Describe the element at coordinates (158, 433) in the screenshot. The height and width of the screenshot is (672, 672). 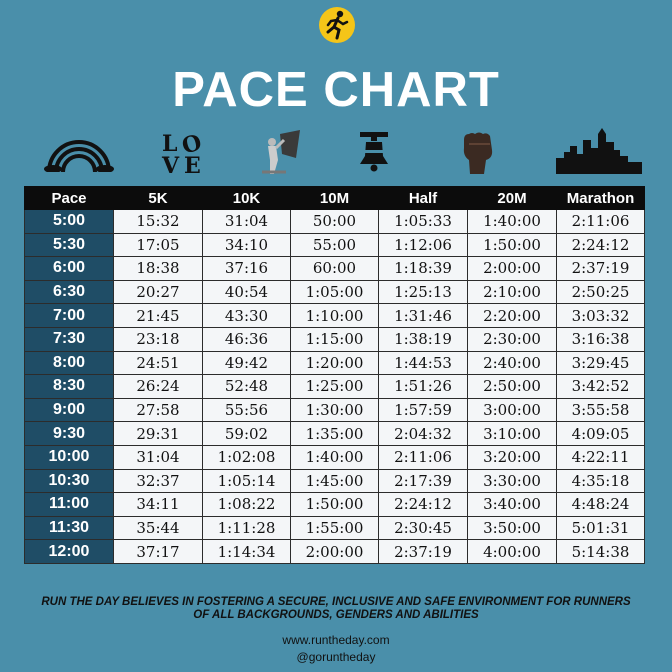
I see `time-cell: 29:31` at that location.